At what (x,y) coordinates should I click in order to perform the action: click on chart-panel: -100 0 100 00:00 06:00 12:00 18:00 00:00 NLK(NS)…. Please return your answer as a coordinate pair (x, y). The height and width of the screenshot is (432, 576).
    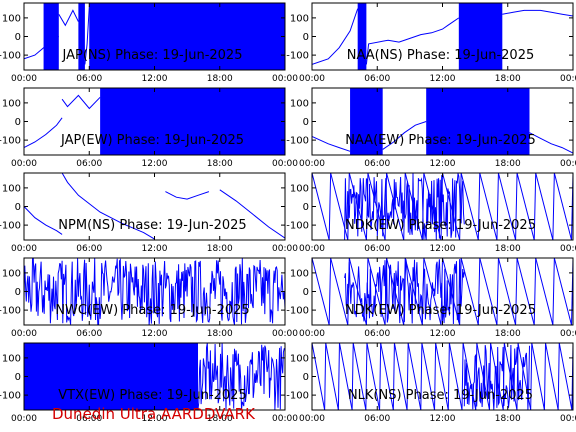
    Looking at the image, I should click on (431, 383).